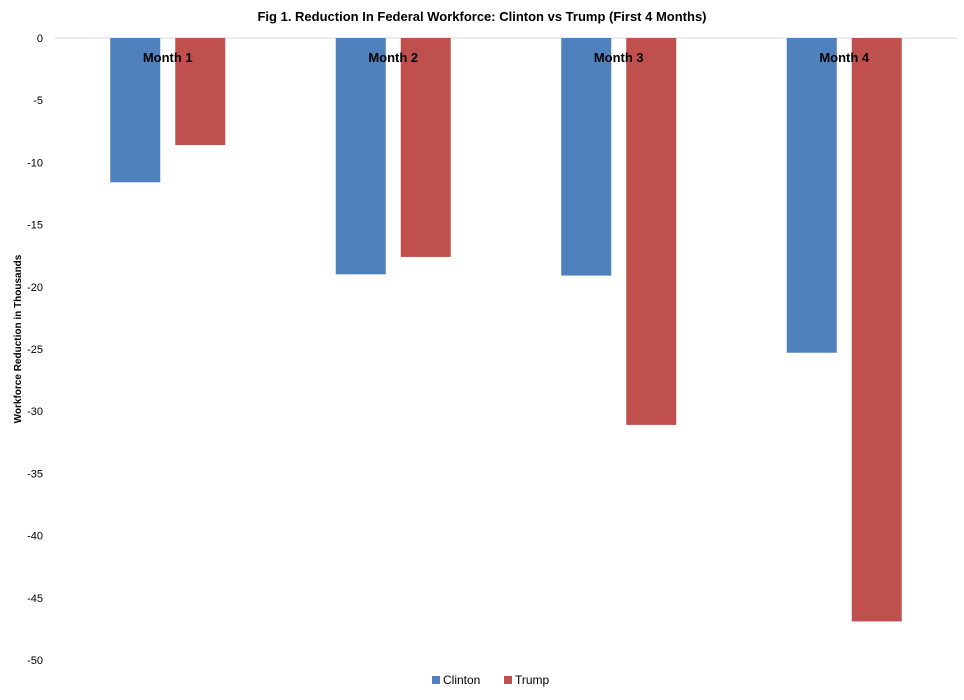 Image resolution: width=964 pixels, height=700 pixels. Describe the element at coordinates (35, 474) in the screenshot. I see `y-tick-label: -35` at that location.